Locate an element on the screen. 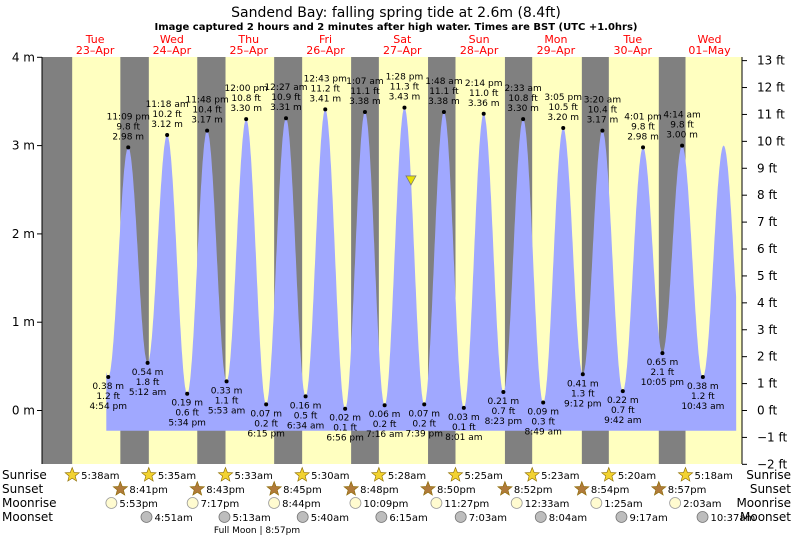  day-date-label: 27–Apr is located at coordinates (402, 50).